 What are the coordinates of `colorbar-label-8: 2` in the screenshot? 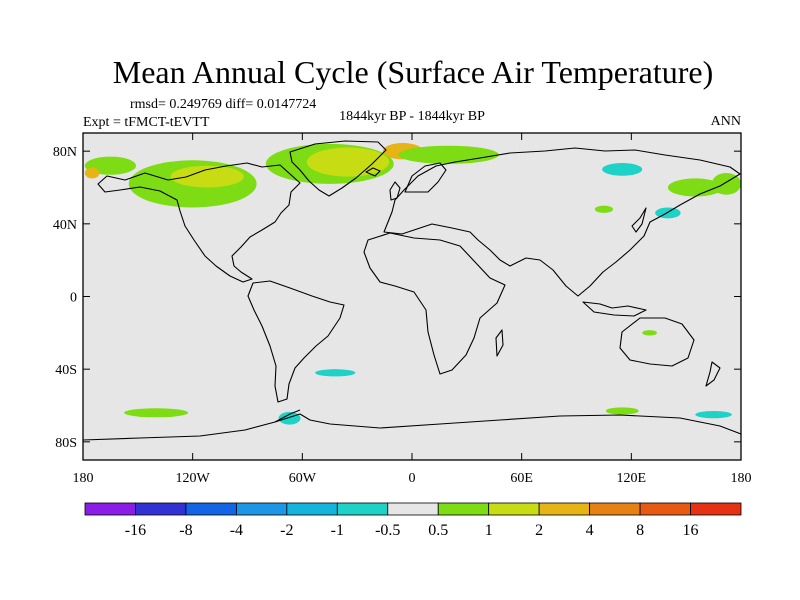 It's located at (539, 530).